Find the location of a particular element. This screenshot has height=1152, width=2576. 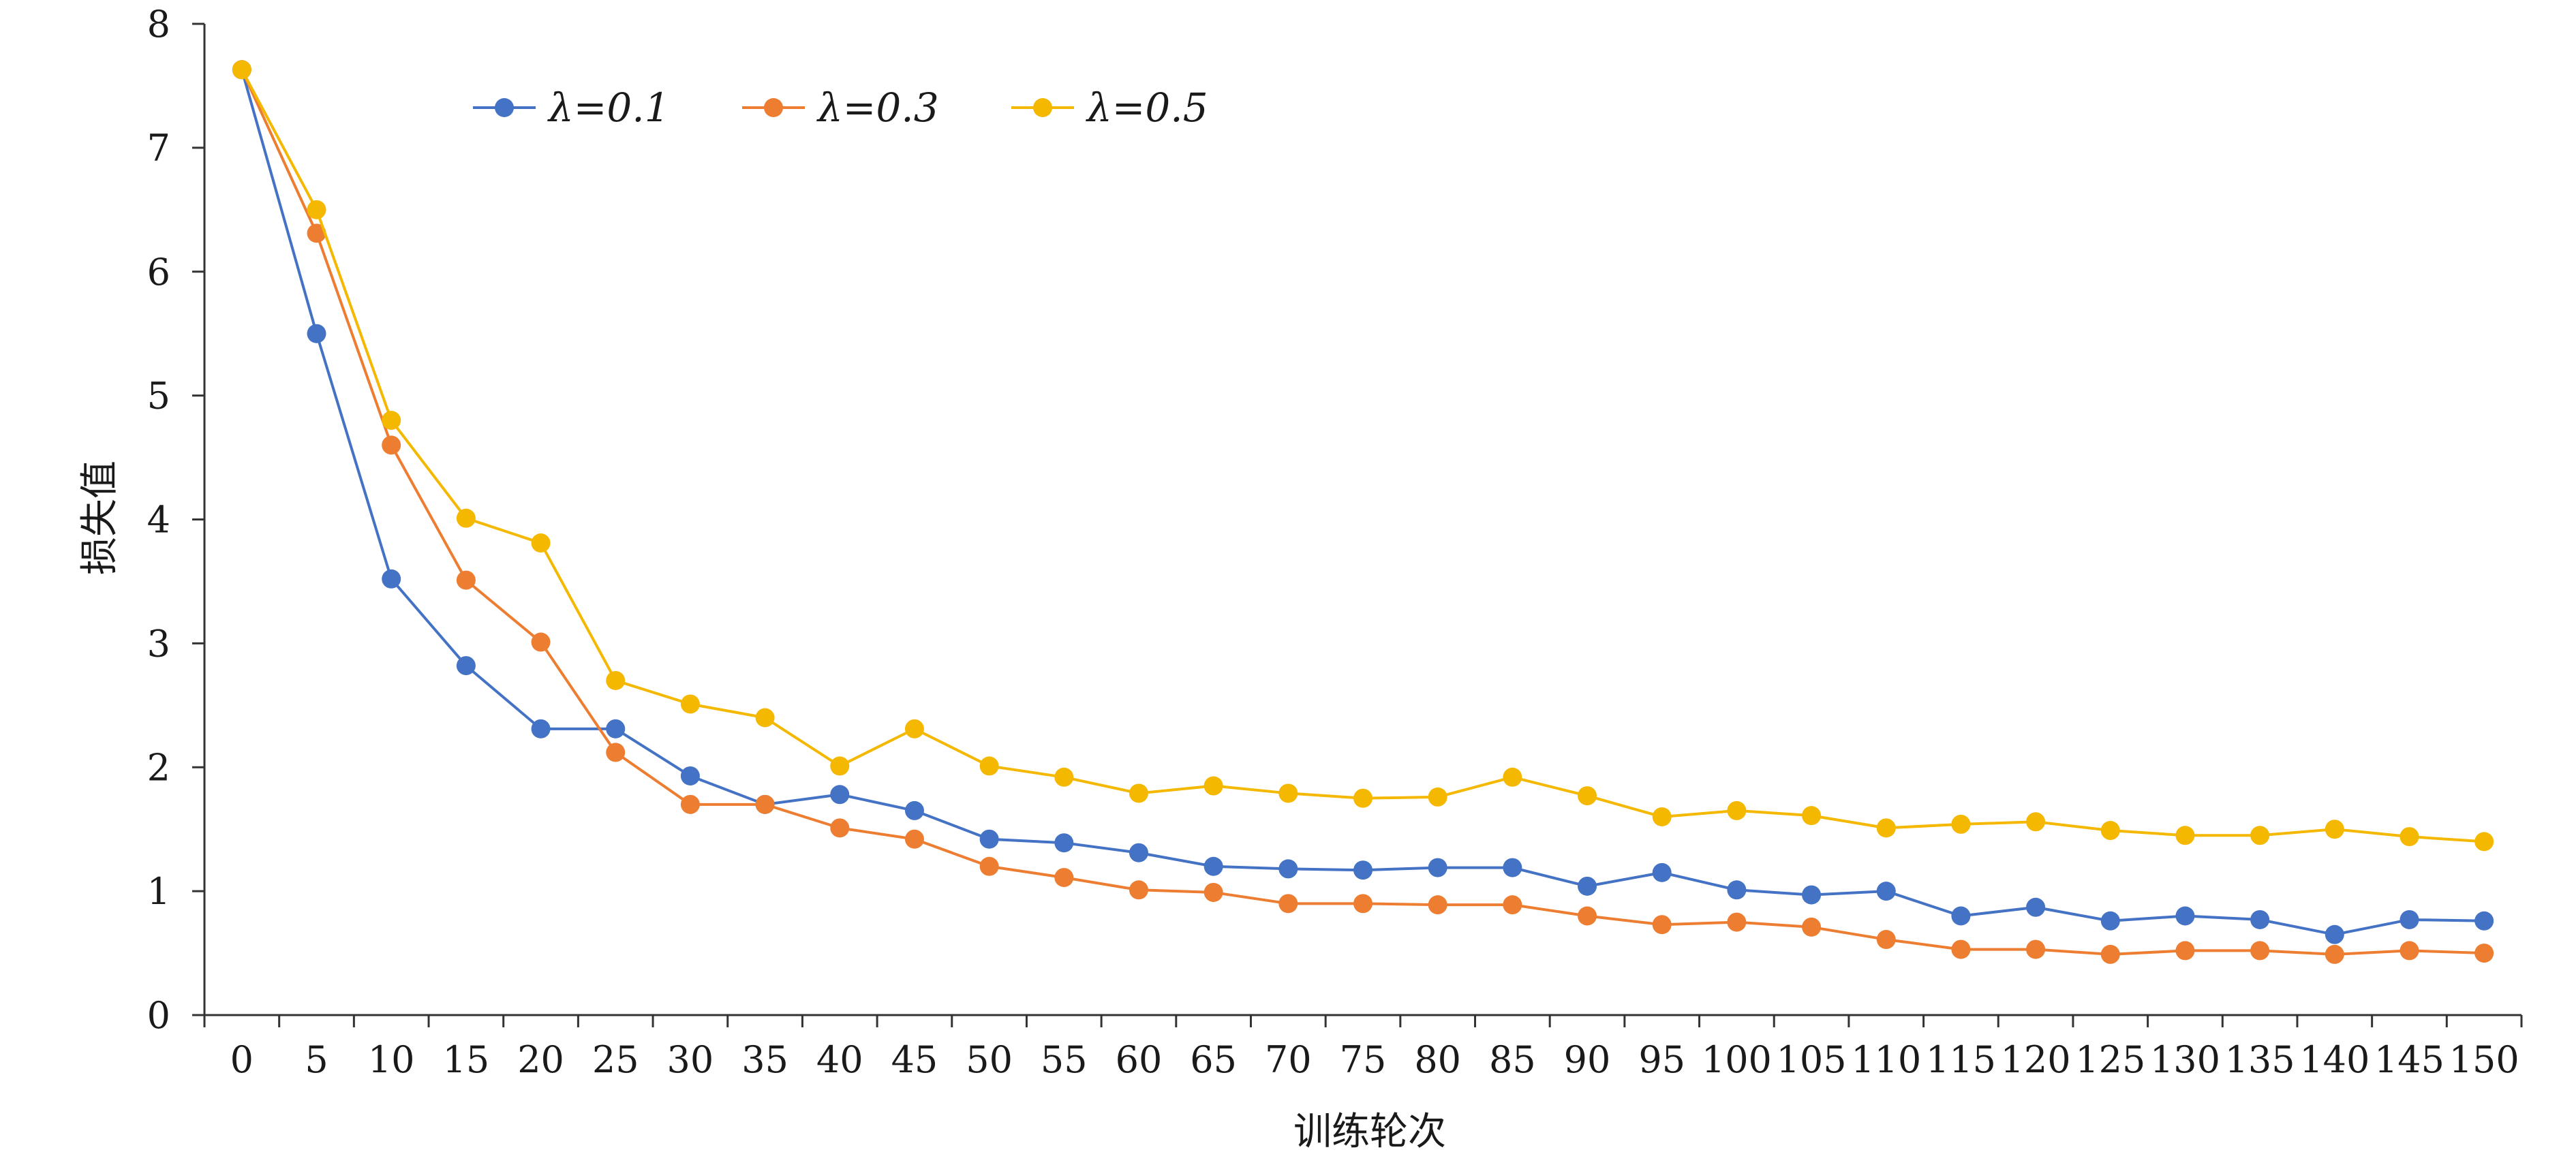

legend-marker is located at coordinates (504, 107).